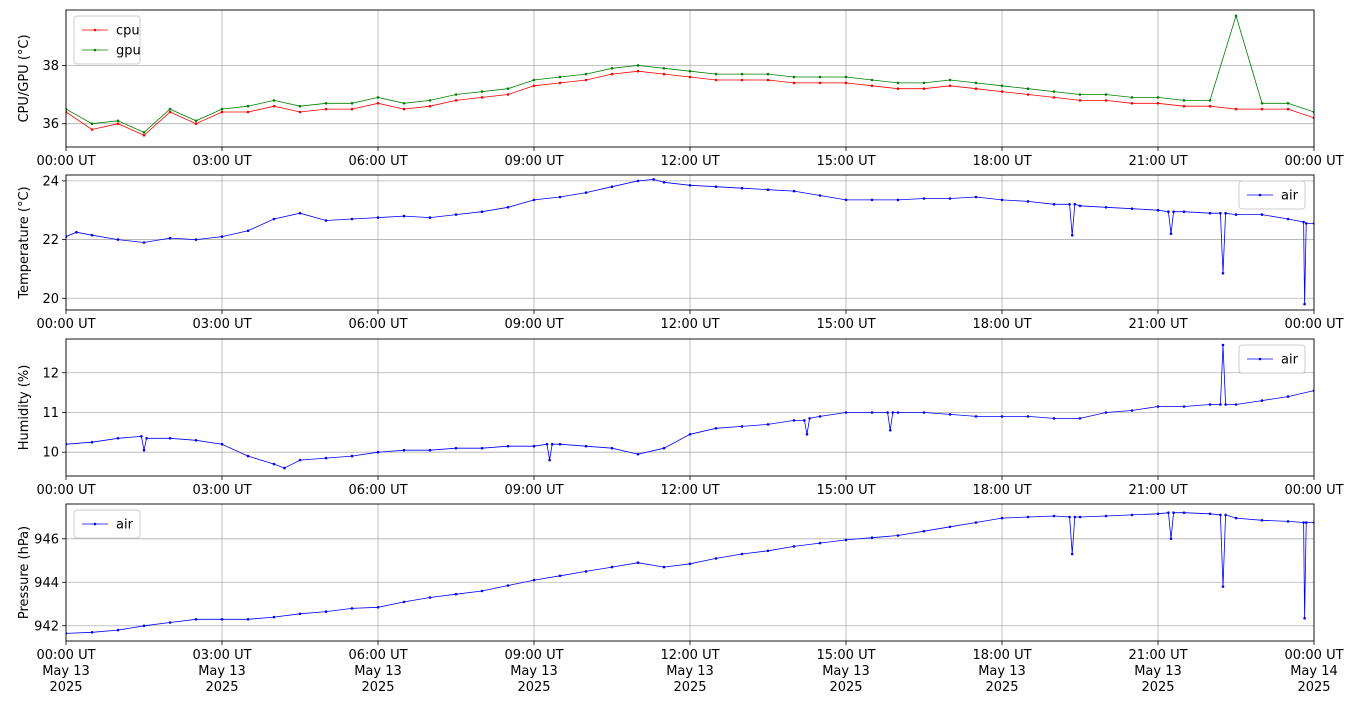  I want to click on x-tick-label: 12:00 UT, so click(689, 161).